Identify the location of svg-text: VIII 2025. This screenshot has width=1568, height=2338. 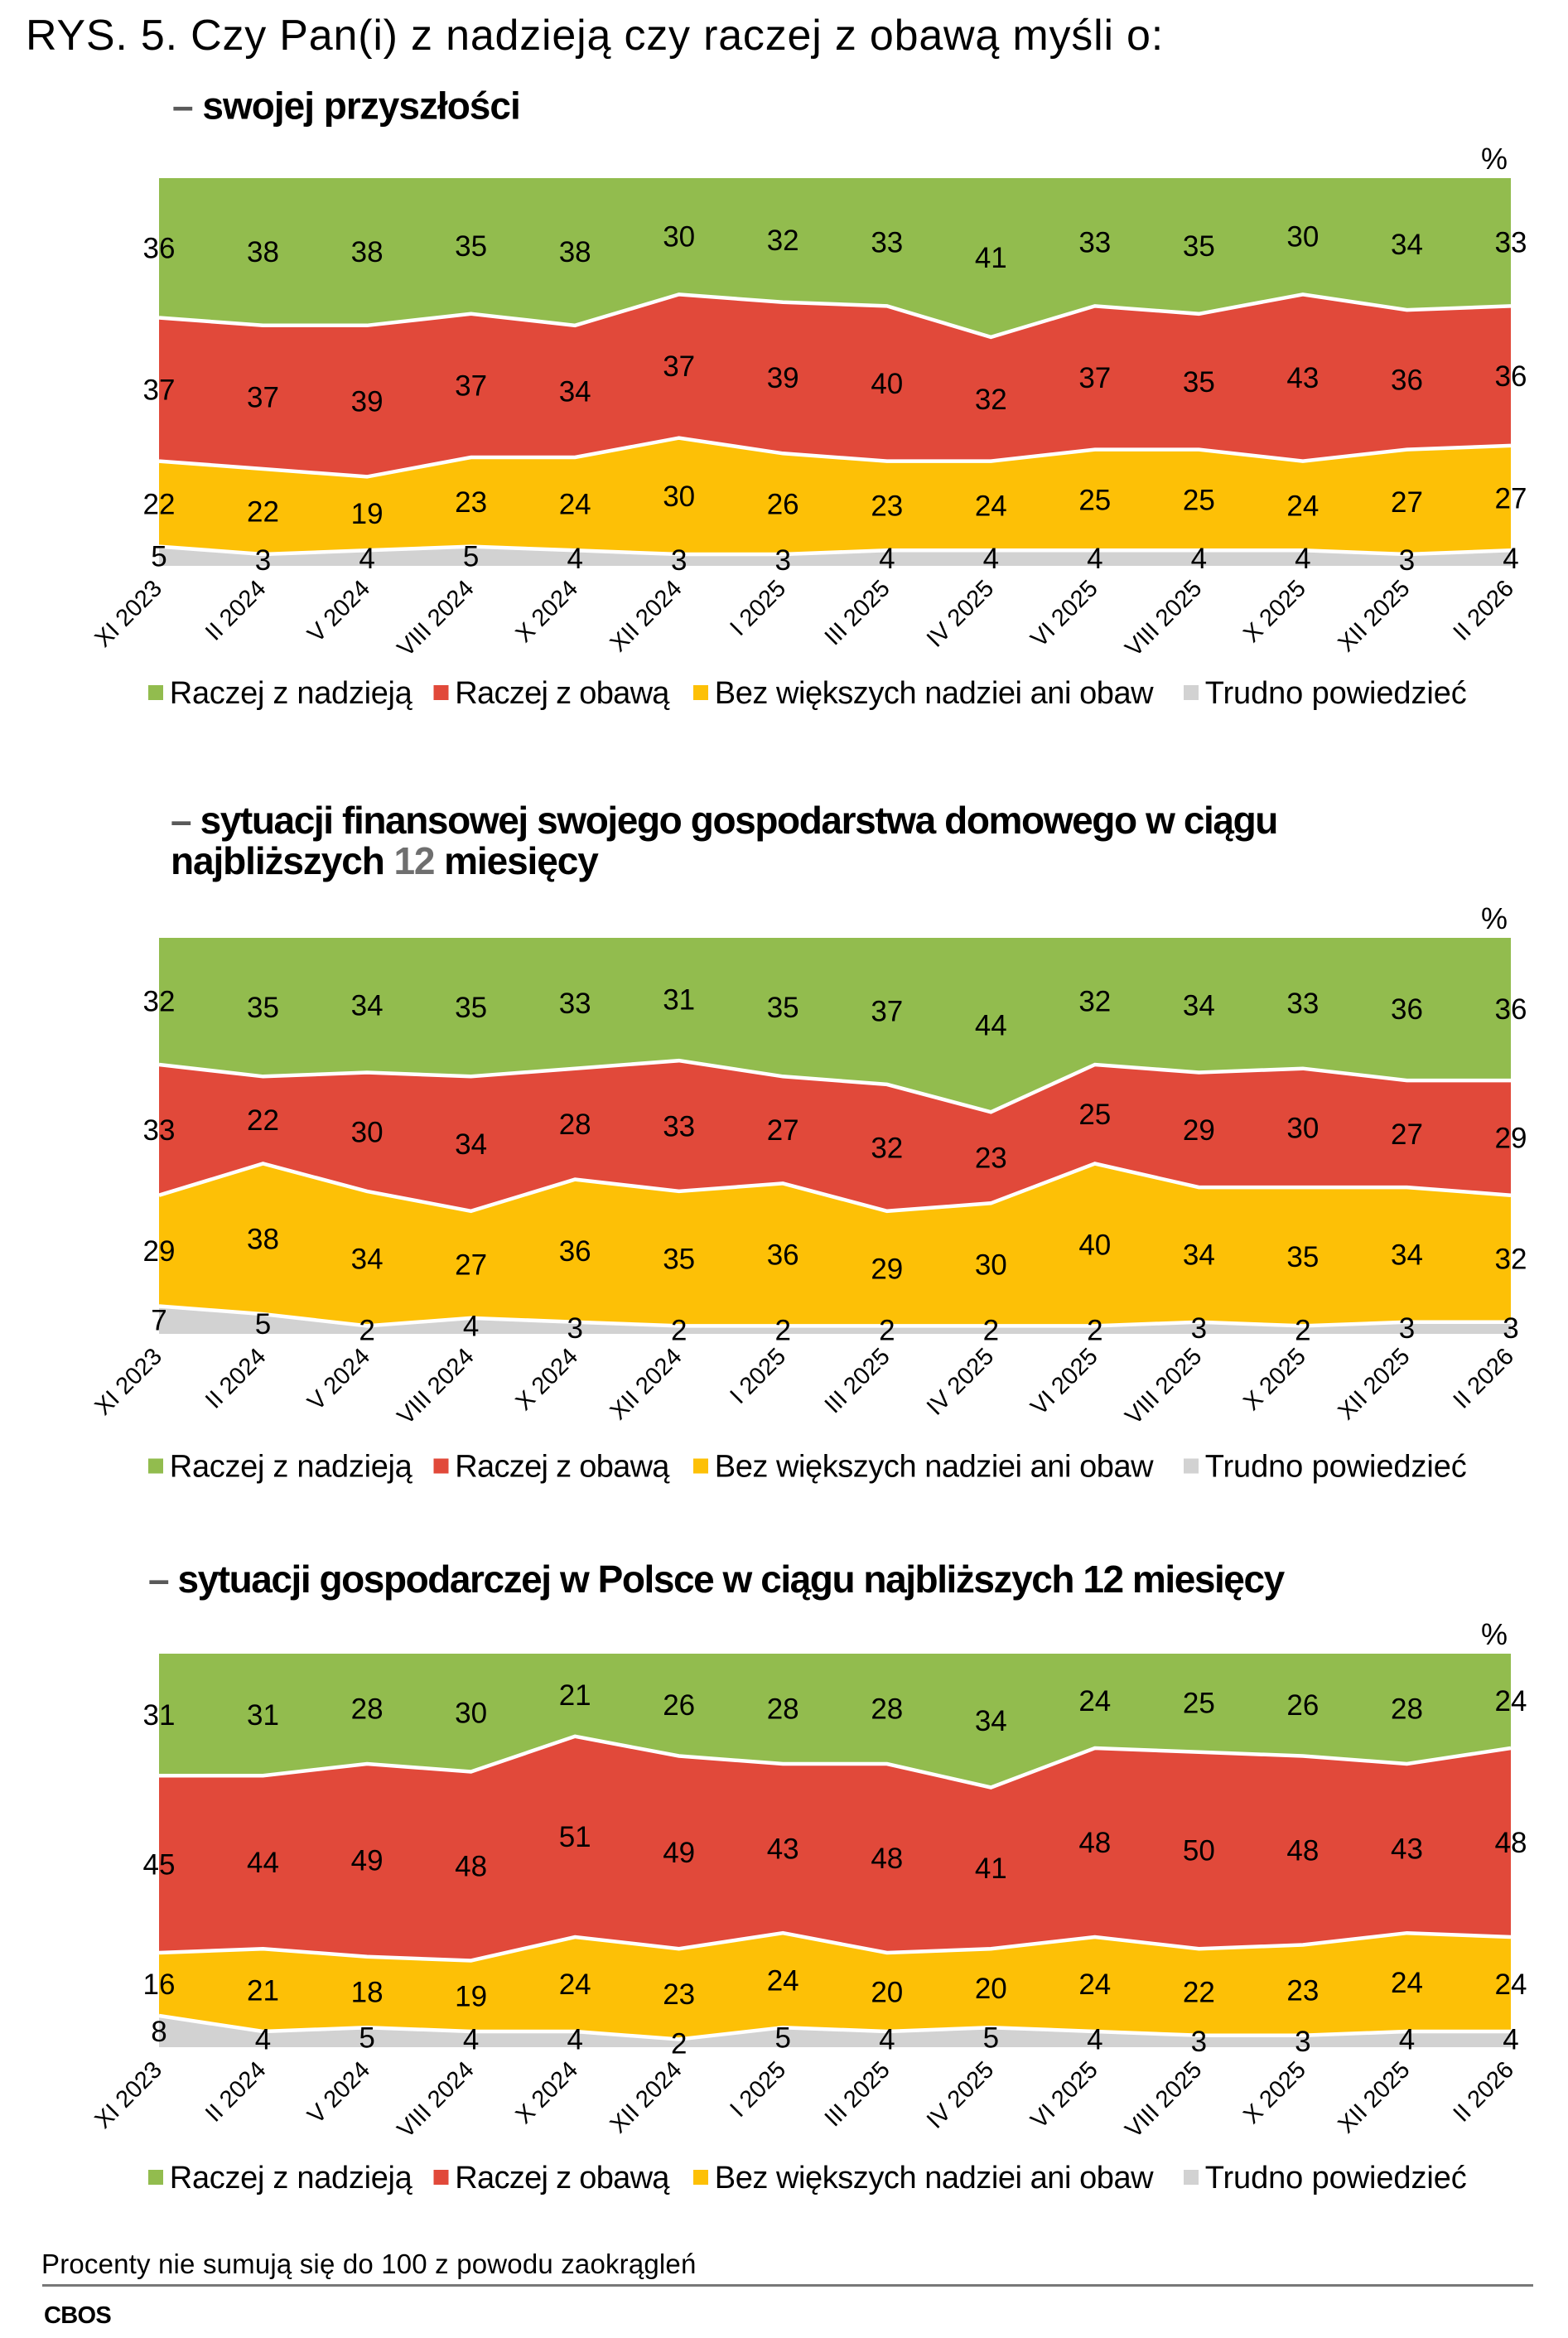
(1164, 1386).